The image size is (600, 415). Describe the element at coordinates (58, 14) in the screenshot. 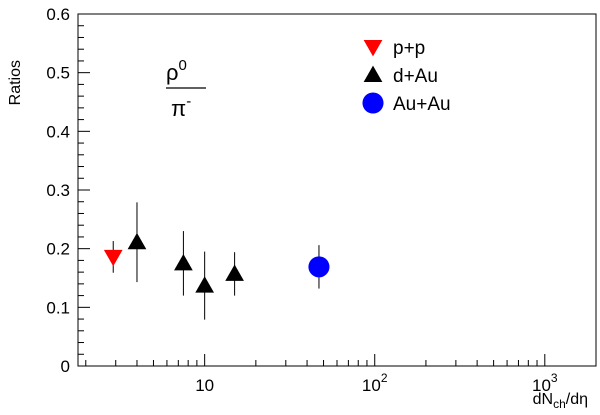

I see `y-tick-label: 0.6` at that location.